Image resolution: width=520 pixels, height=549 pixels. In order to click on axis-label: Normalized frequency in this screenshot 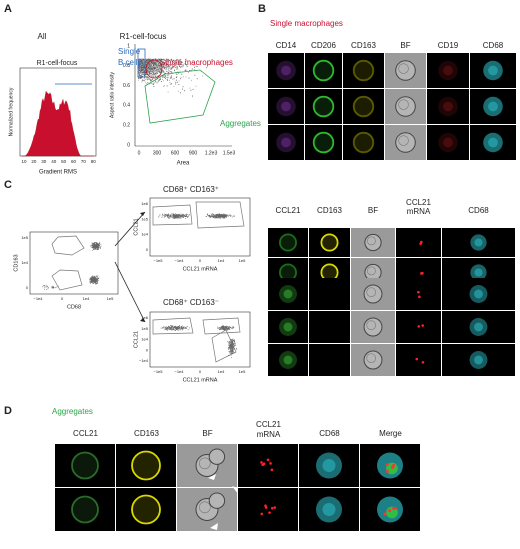, I will do `click(11, 111)`.